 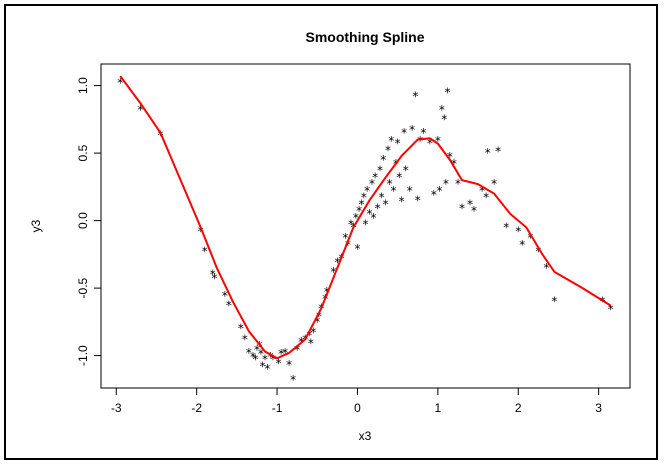 I want to click on y-tick-label: -0.5, so click(x=83, y=287).